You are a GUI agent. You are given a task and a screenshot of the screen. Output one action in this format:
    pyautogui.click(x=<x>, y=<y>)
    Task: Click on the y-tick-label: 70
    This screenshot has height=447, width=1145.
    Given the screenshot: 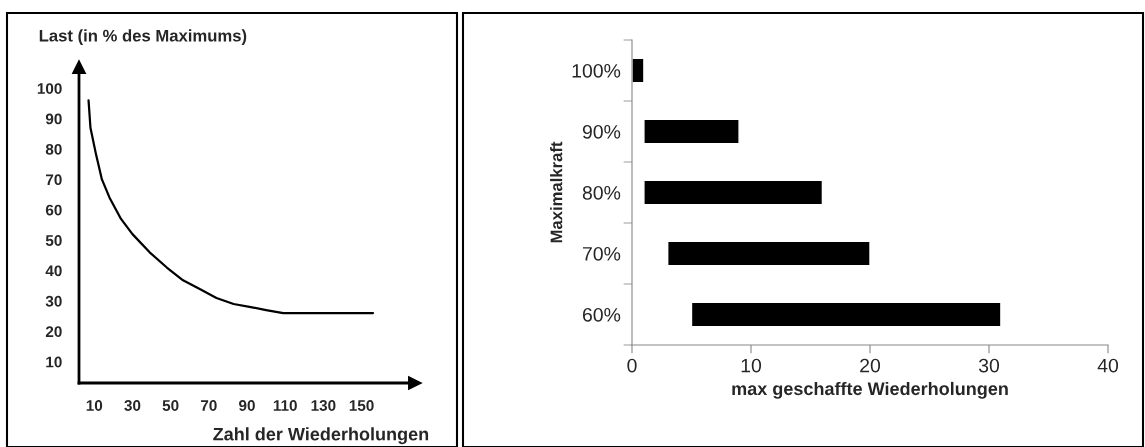 What is the action you would take?
    pyautogui.click(x=54, y=180)
    